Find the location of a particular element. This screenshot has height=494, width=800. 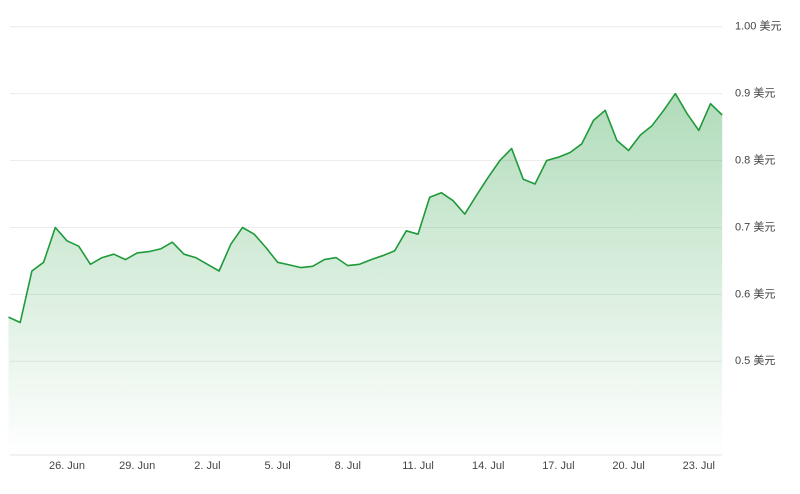

x-tick-label: 8. Jul is located at coordinates (348, 466).